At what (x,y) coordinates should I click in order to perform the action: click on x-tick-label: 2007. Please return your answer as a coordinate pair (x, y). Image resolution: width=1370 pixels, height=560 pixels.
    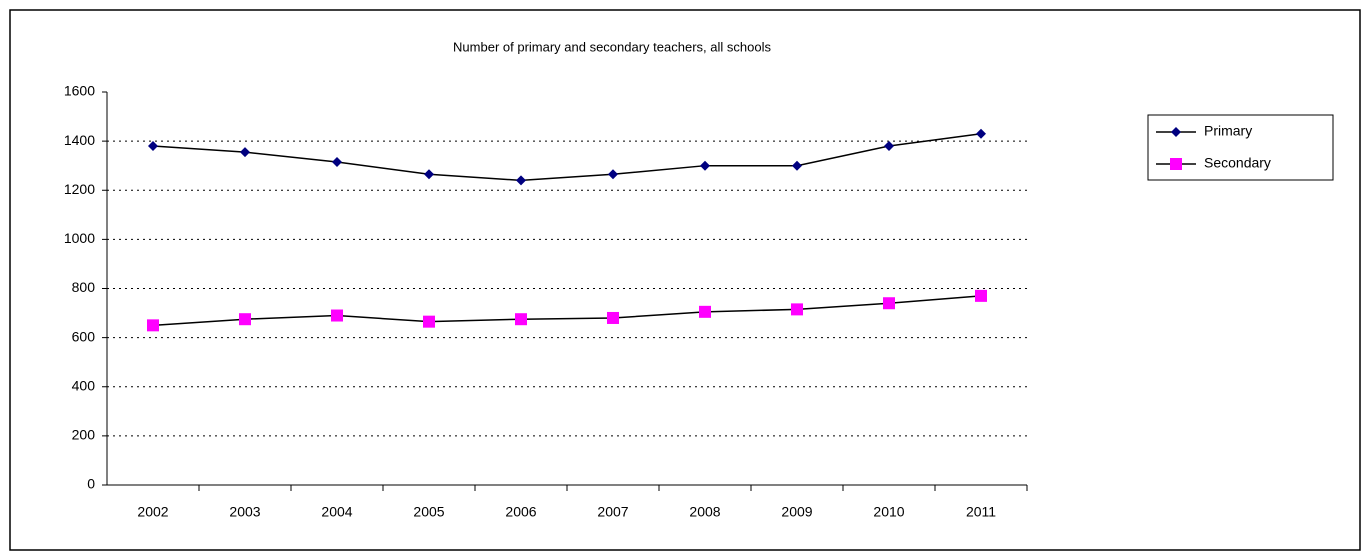
    Looking at the image, I should click on (612, 512).